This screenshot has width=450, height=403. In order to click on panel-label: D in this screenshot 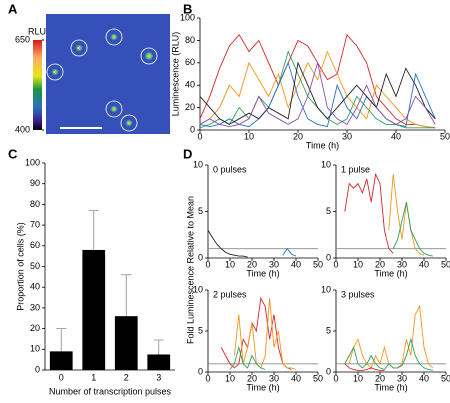, I will do `click(187, 153)`.